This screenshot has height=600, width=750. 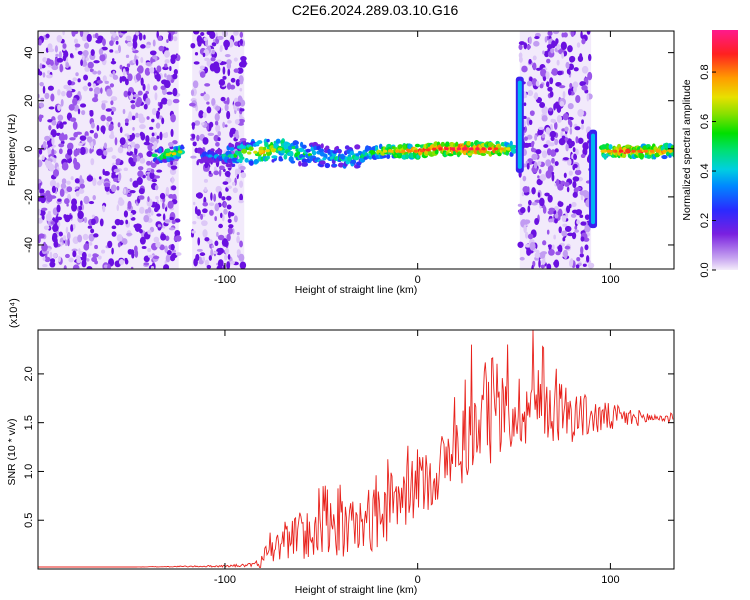 I want to click on colorbar-tick-label: 0.6, so click(x=705, y=121).